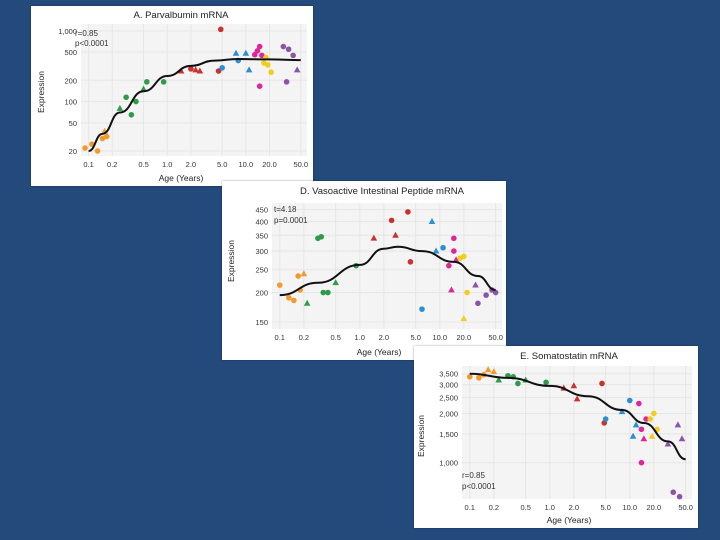 The width and height of the screenshot is (720, 540). I want to click on x-tick-label: 1.0, so click(550, 507).